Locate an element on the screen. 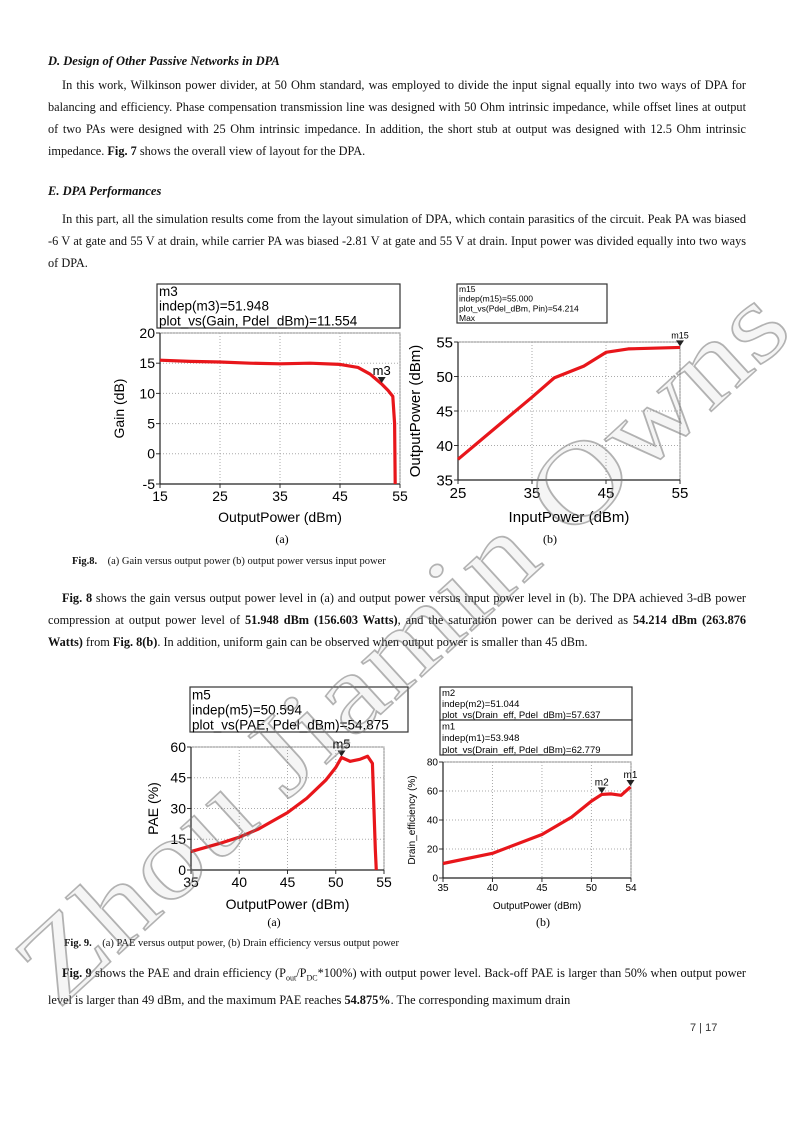 The width and height of the screenshot is (794, 1123). y-tick-label: 10 is located at coordinates (147, 393).